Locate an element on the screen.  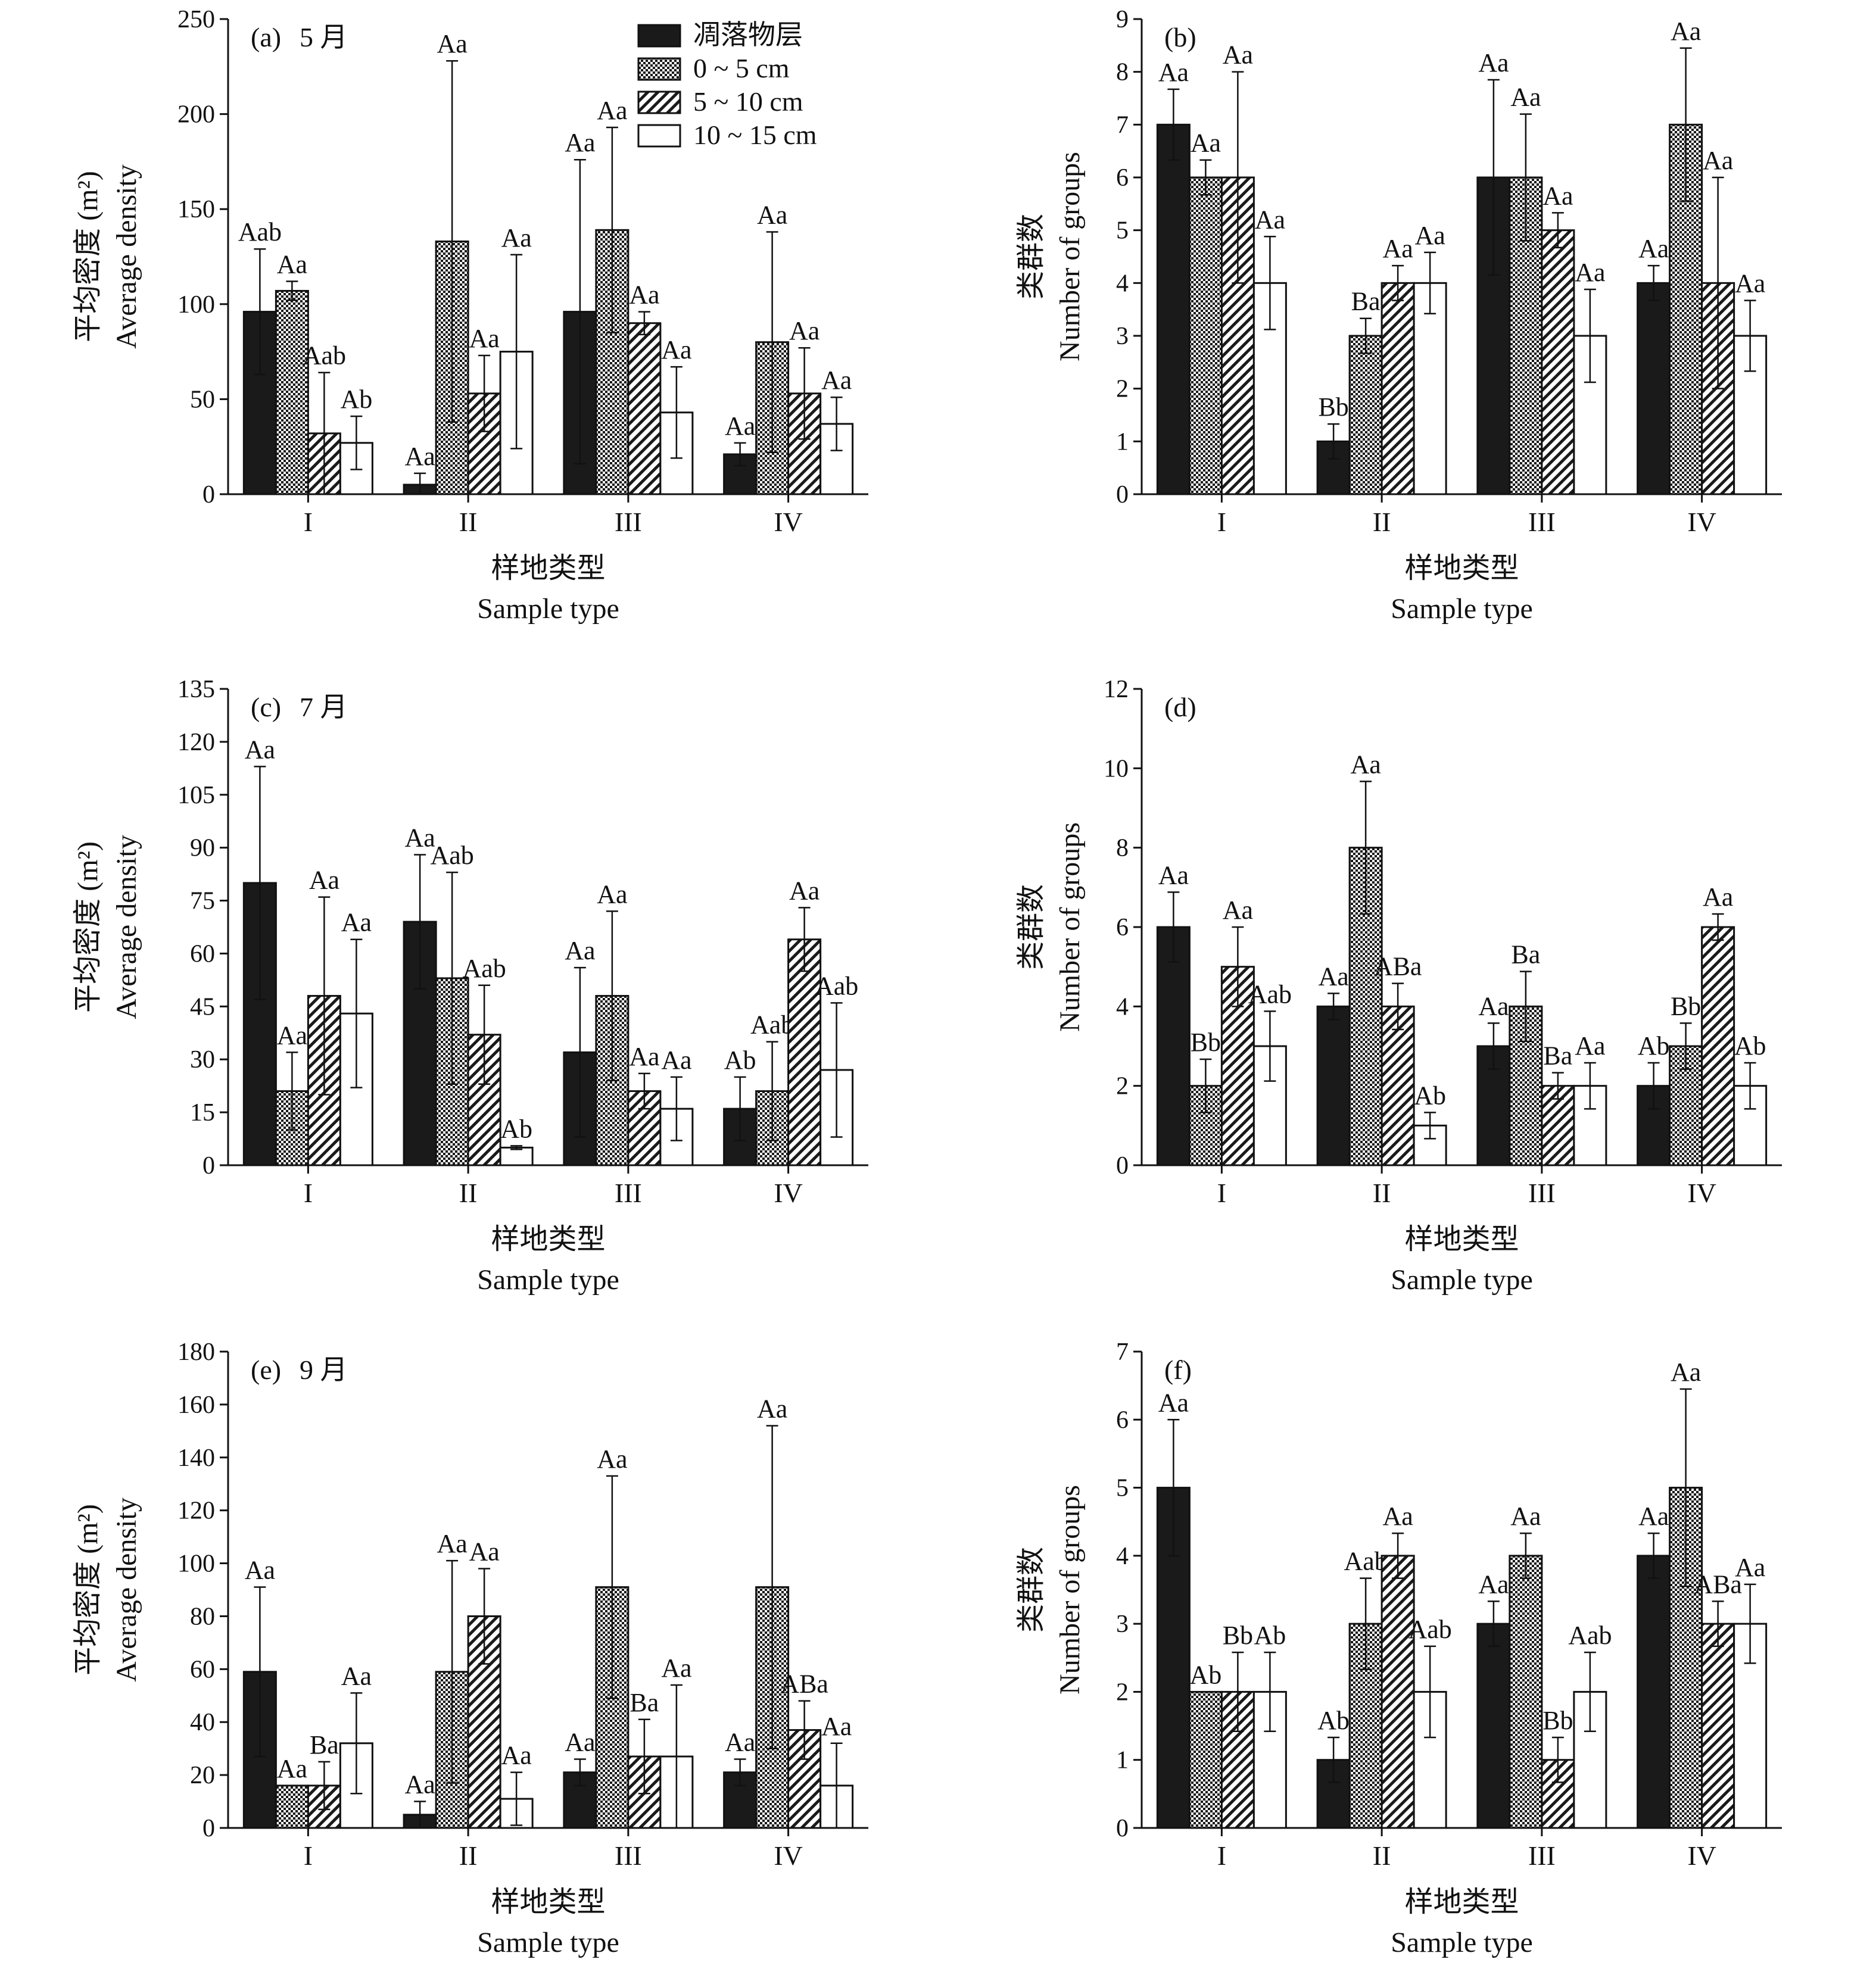
y-tick-label: 75 is located at coordinates (202, 901).